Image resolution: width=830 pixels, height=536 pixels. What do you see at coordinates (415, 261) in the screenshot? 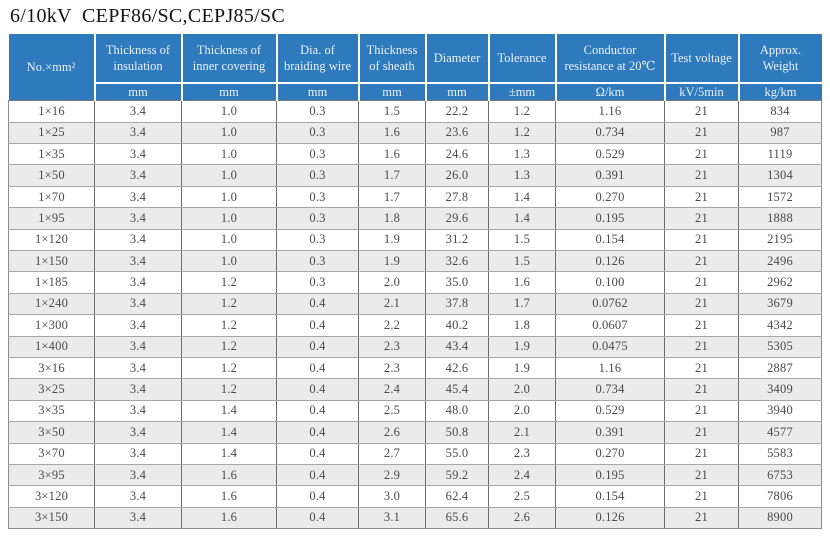
I see `table-row: 1×150 3.4 1.0 0.3 1.9 32.6 1.5 0.126 21 2496` at bounding box center [415, 261].